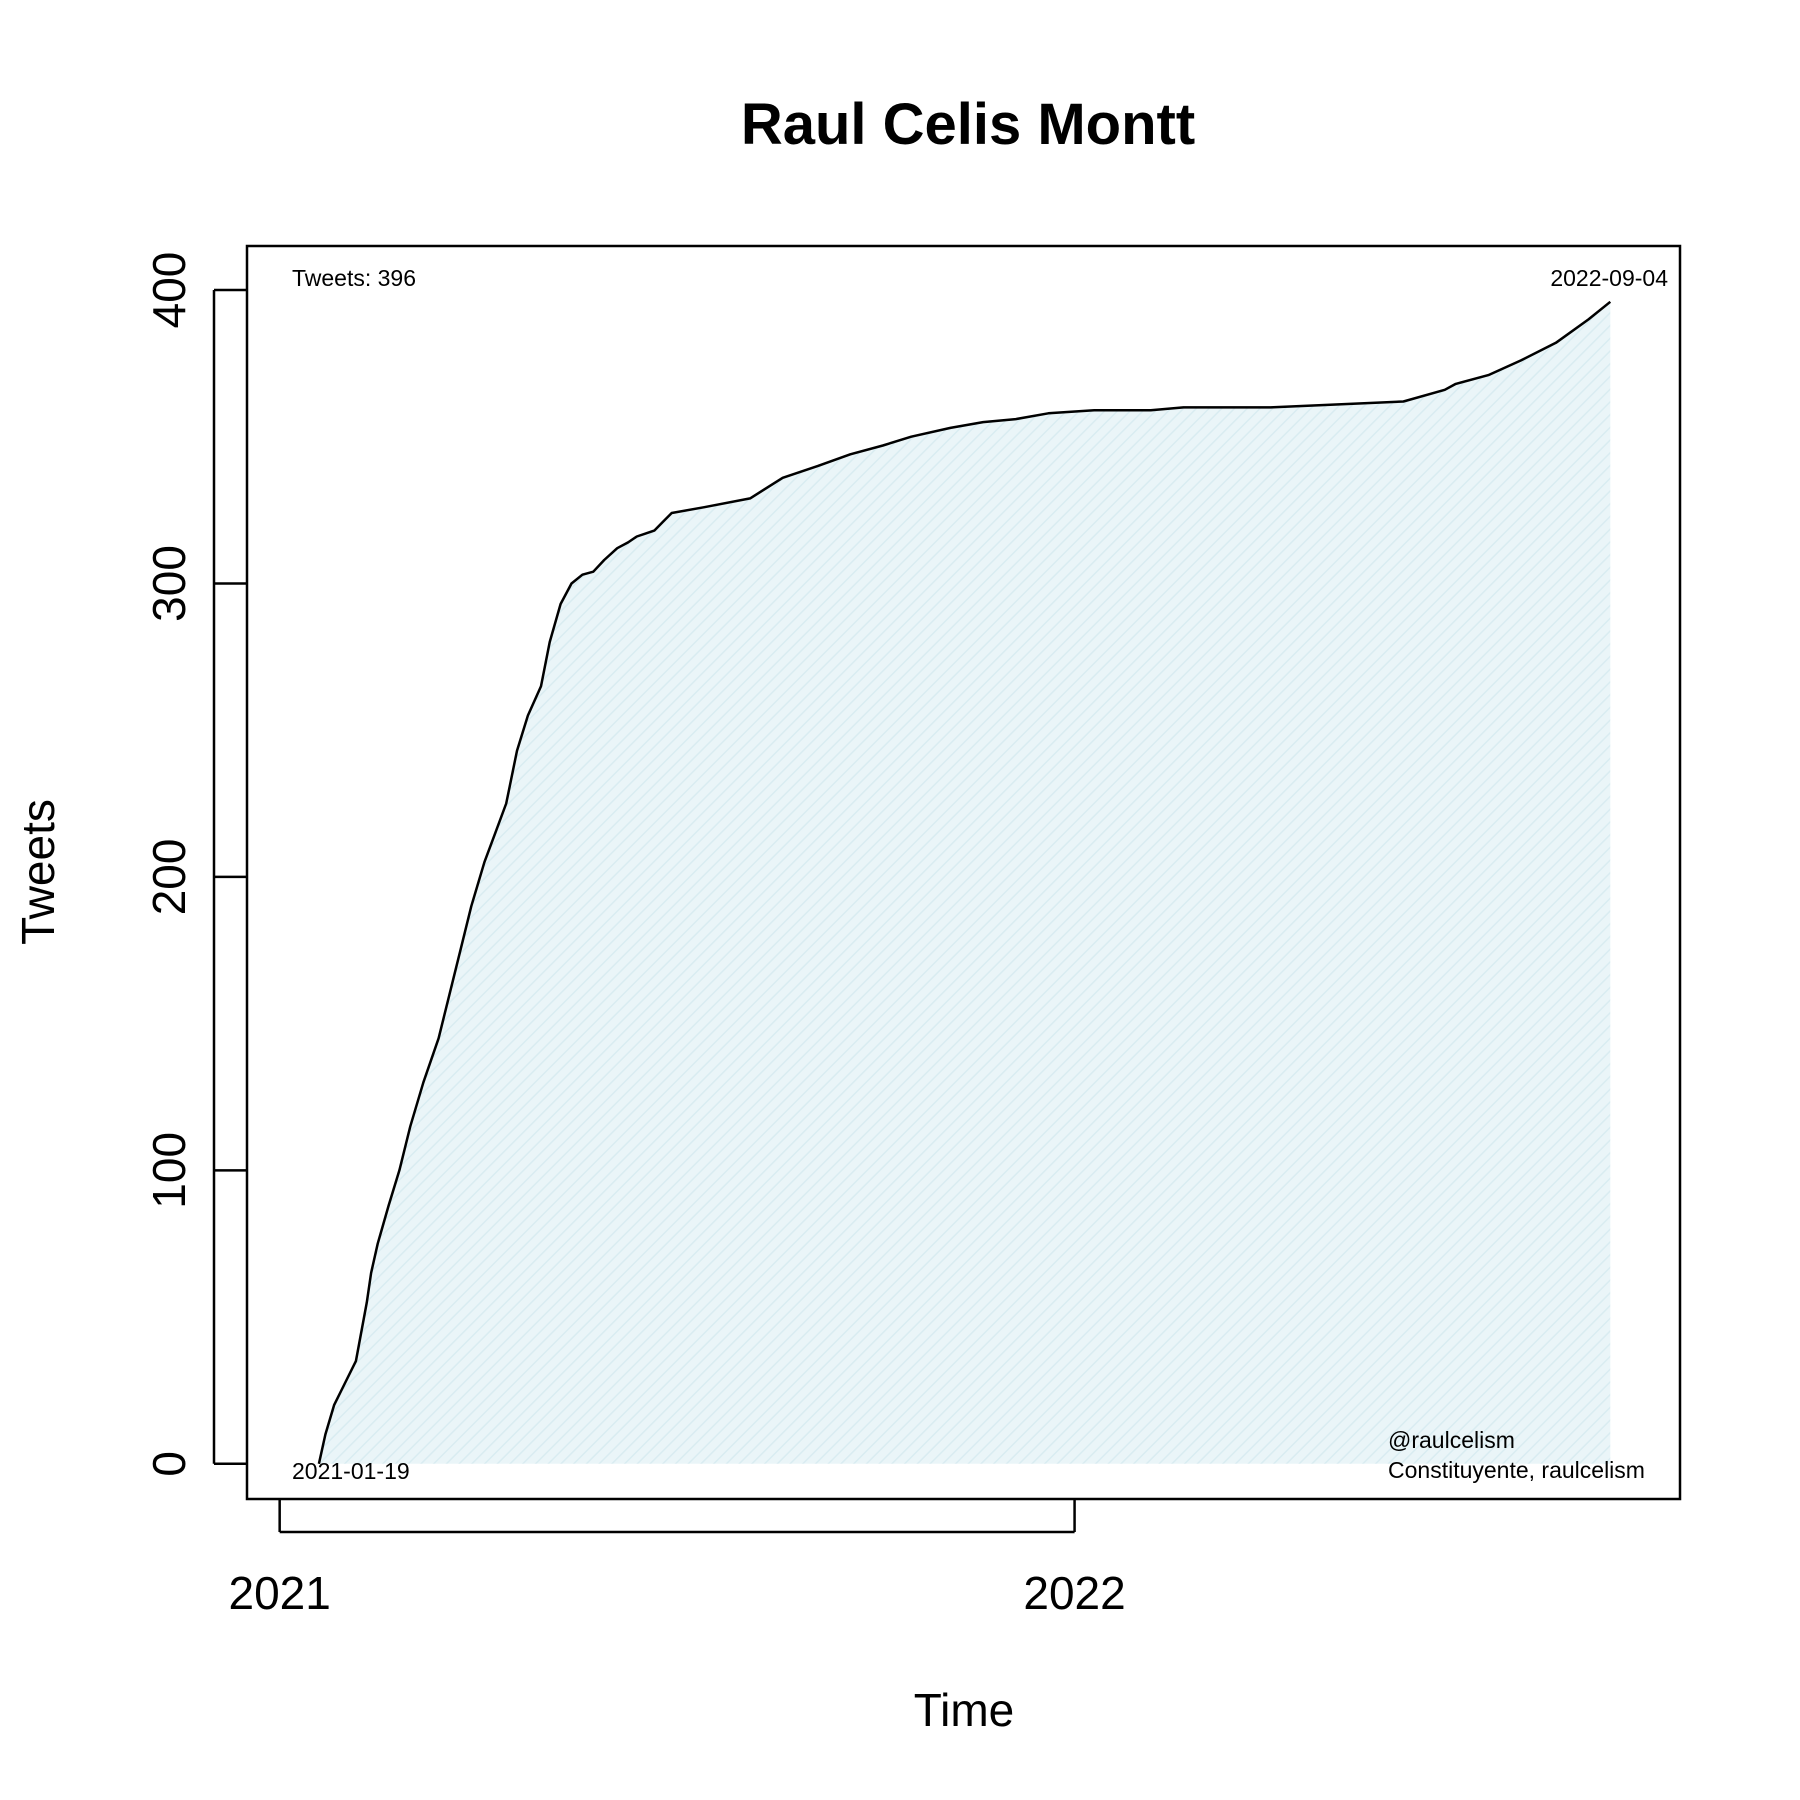 This screenshot has width=1800, height=1800. What do you see at coordinates (169, 290) in the screenshot?
I see `y-tick-label: 400` at bounding box center [169, 290].